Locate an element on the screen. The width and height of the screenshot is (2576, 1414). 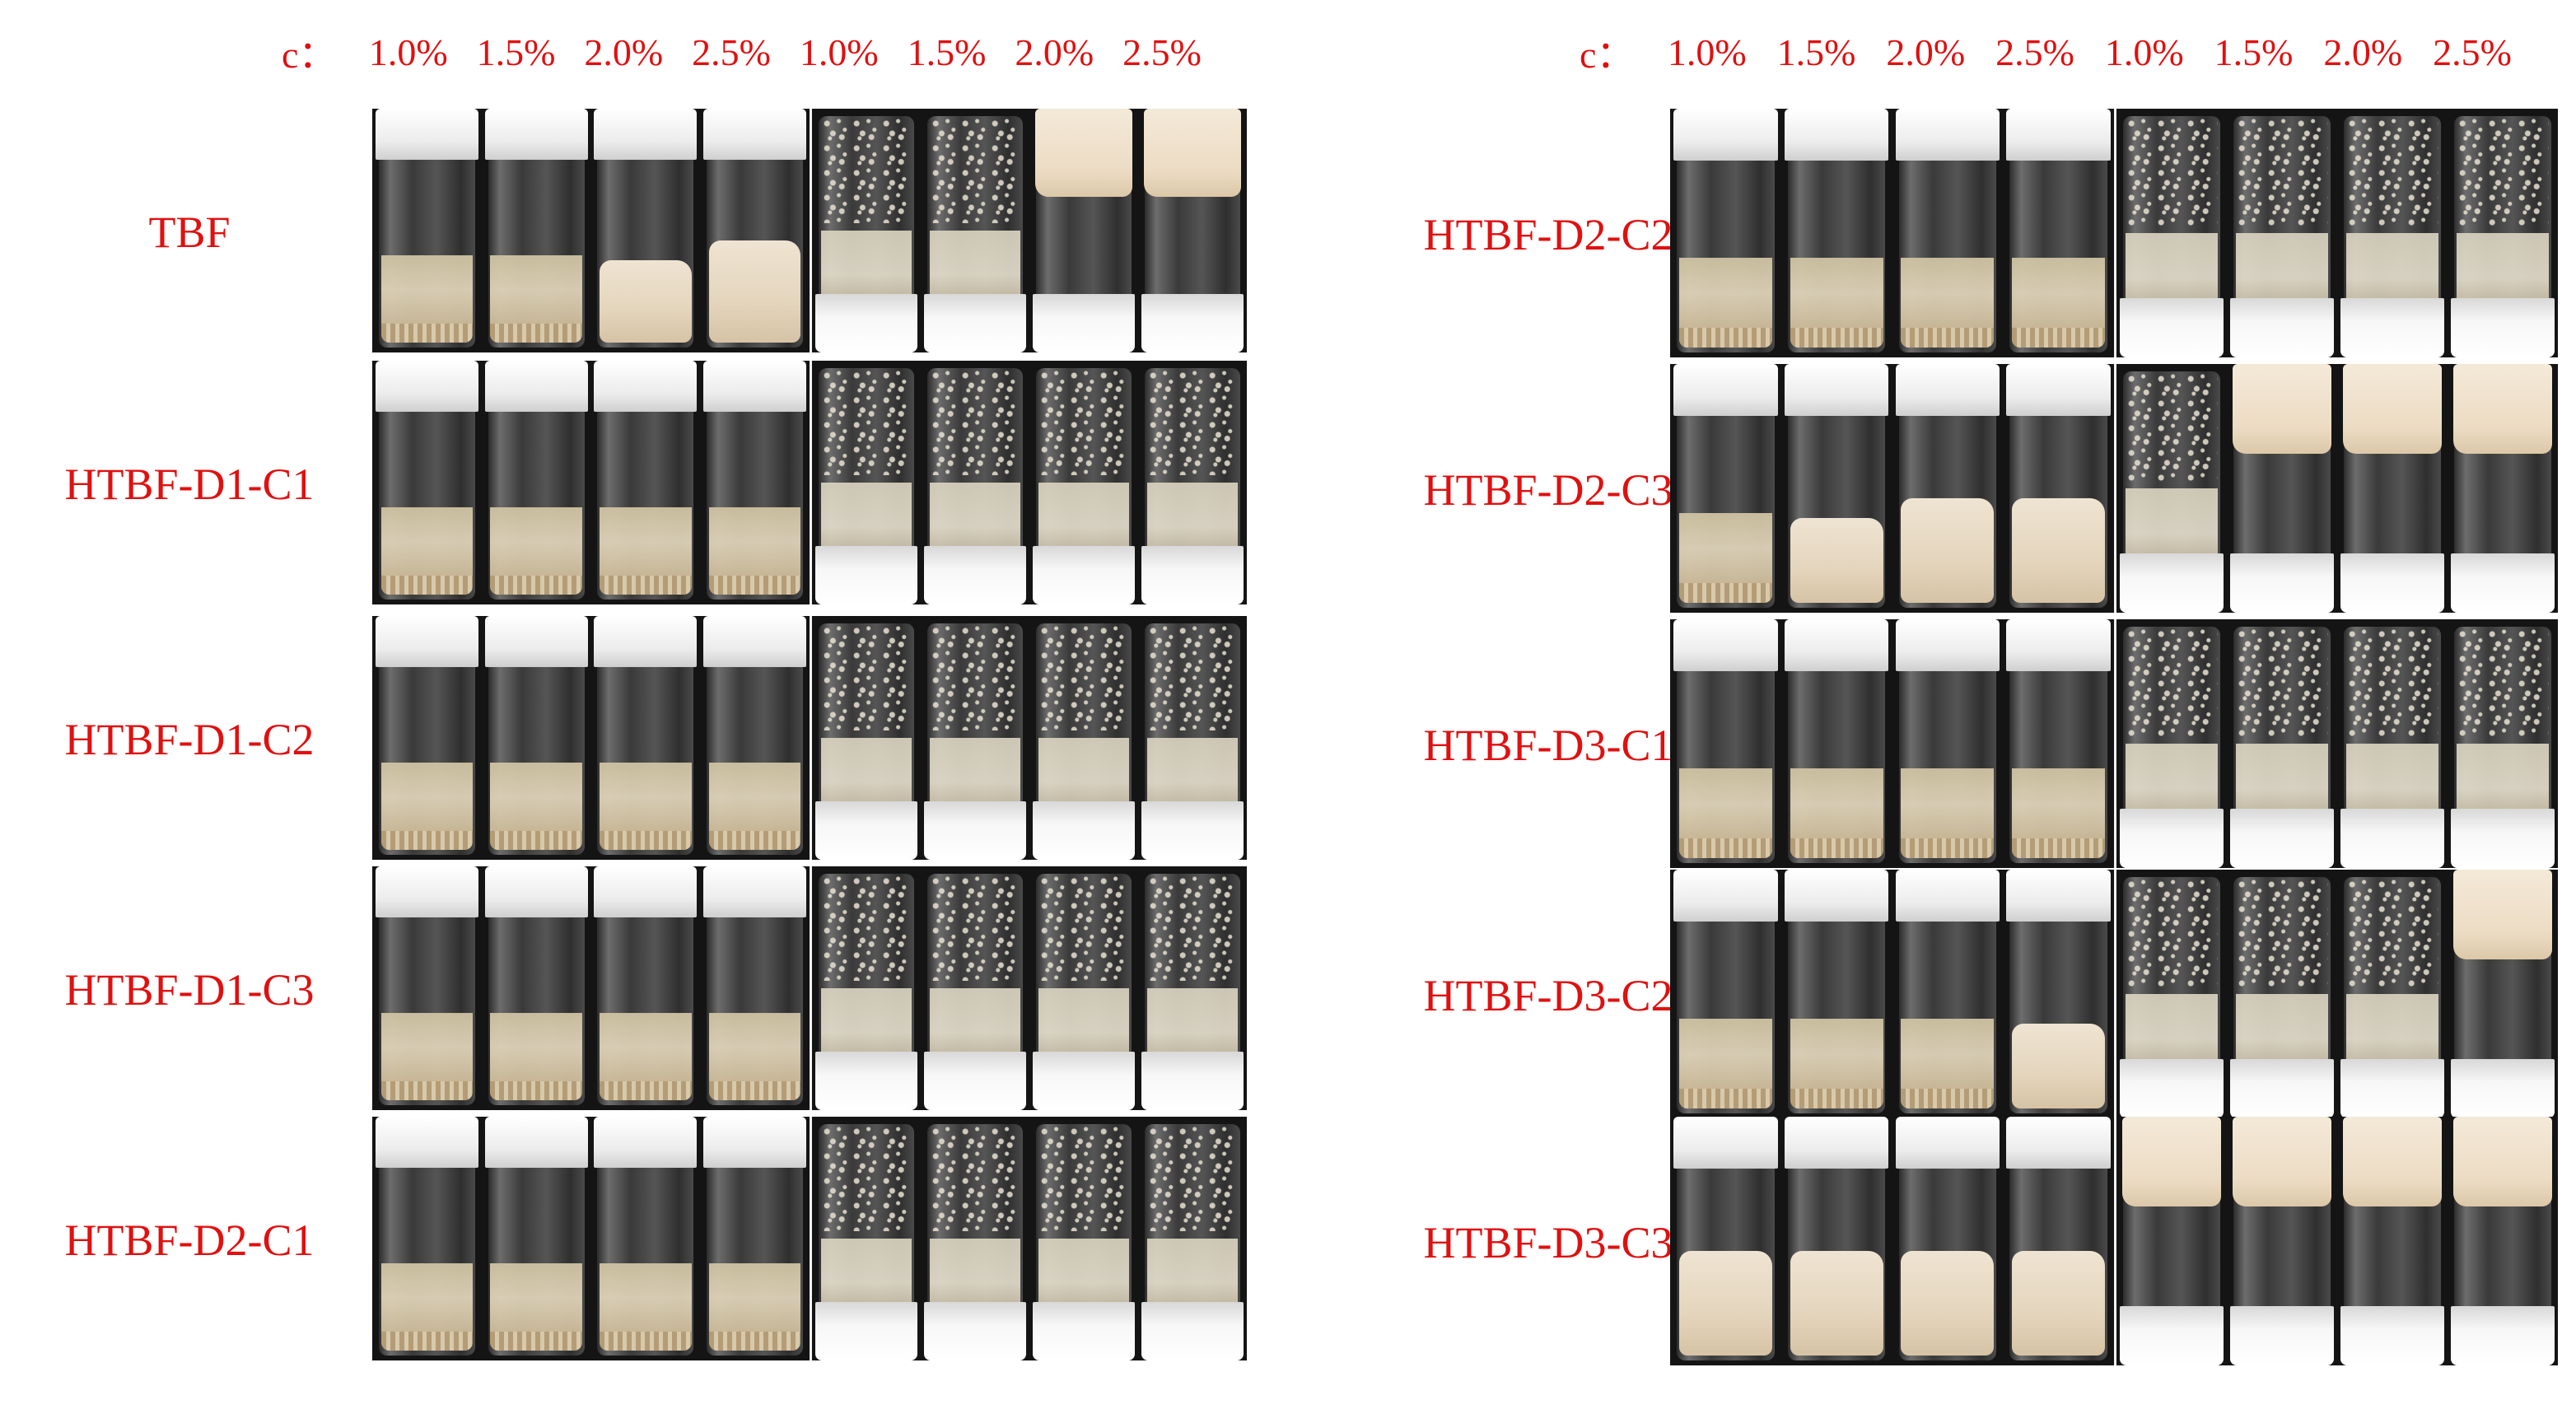
sample-label: HTBF-D2-C1 is located at coordinates (189, 1240).